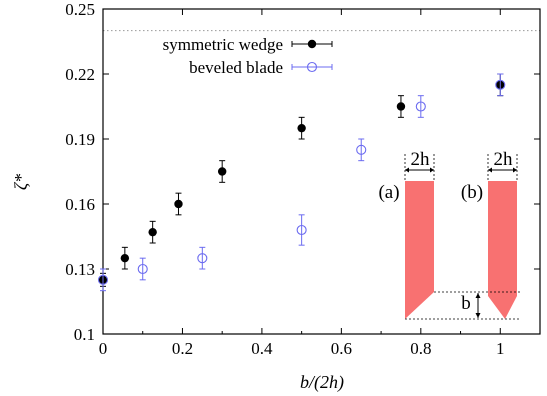 The image size is (547, 396). I want to click on blade-a, so click(419, 250).